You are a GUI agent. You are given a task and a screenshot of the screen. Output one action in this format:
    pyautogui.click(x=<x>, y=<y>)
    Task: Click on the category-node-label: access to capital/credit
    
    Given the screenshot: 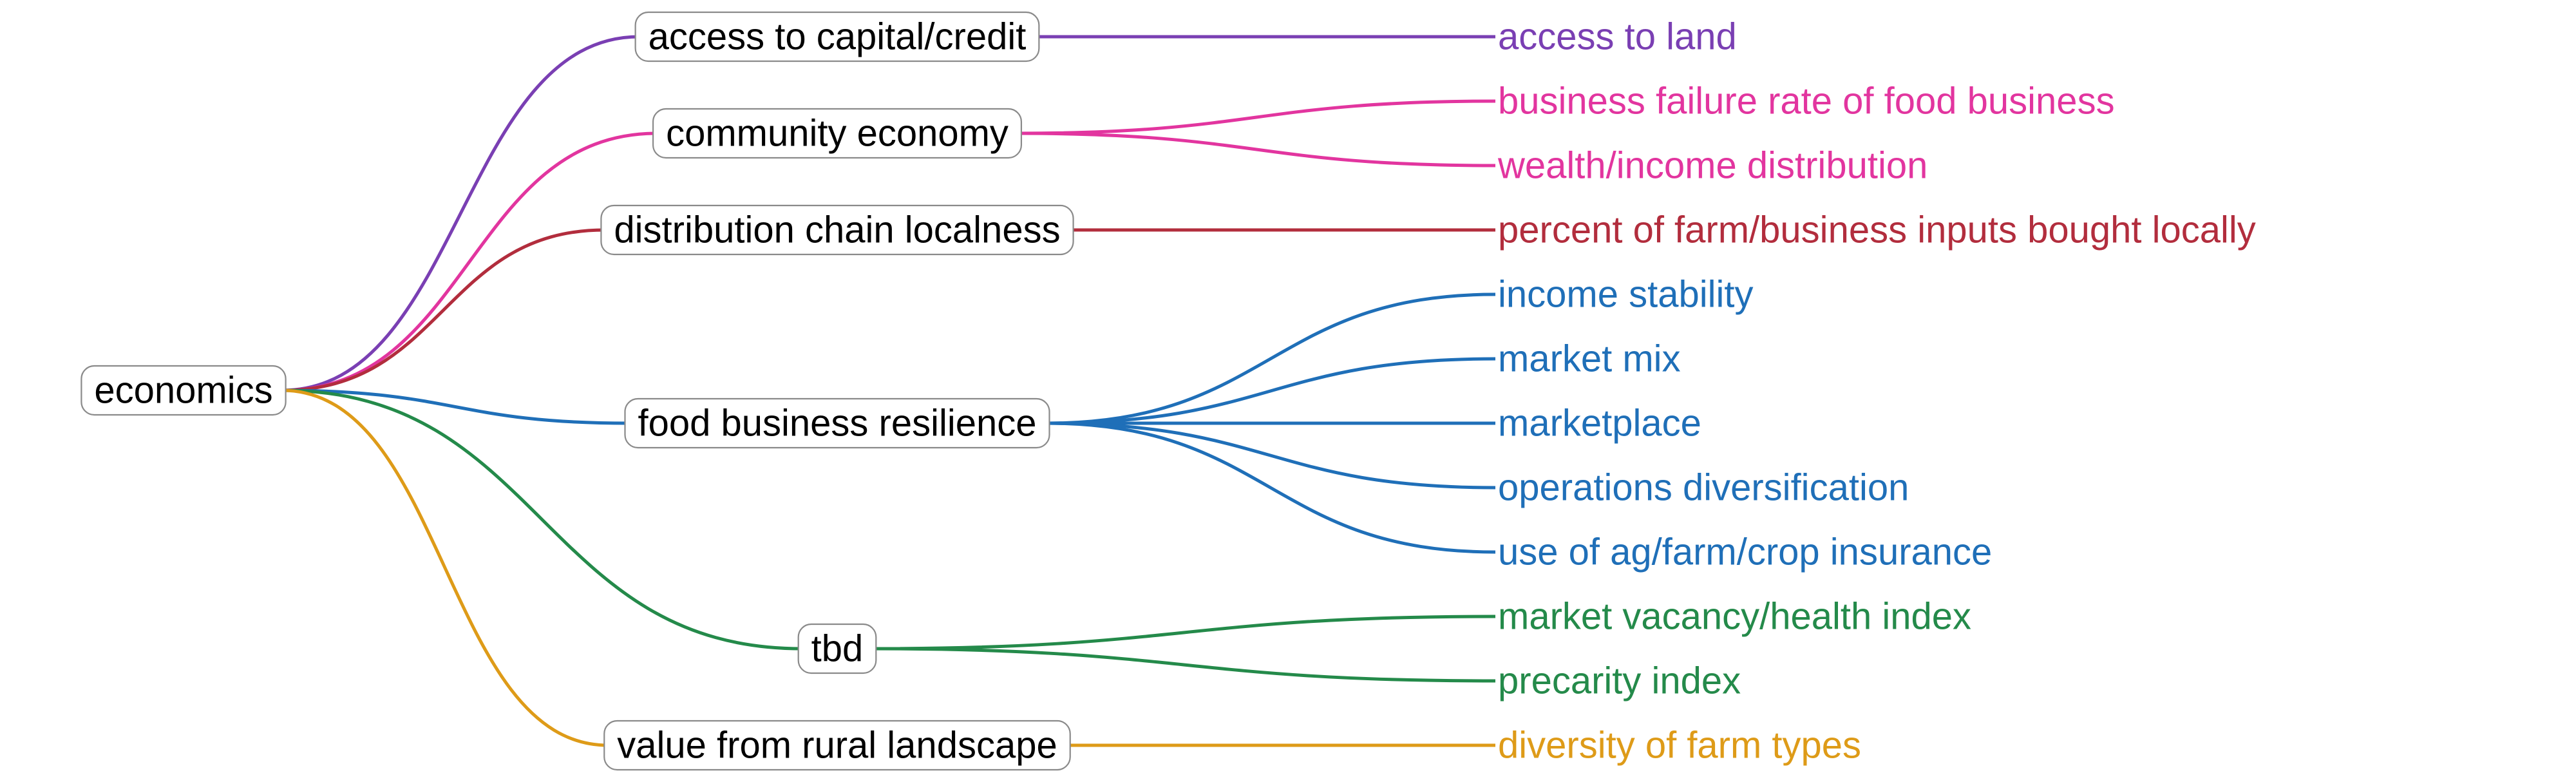 What is the action you would take?
    pyautogui.click(x=838, y=37)
    